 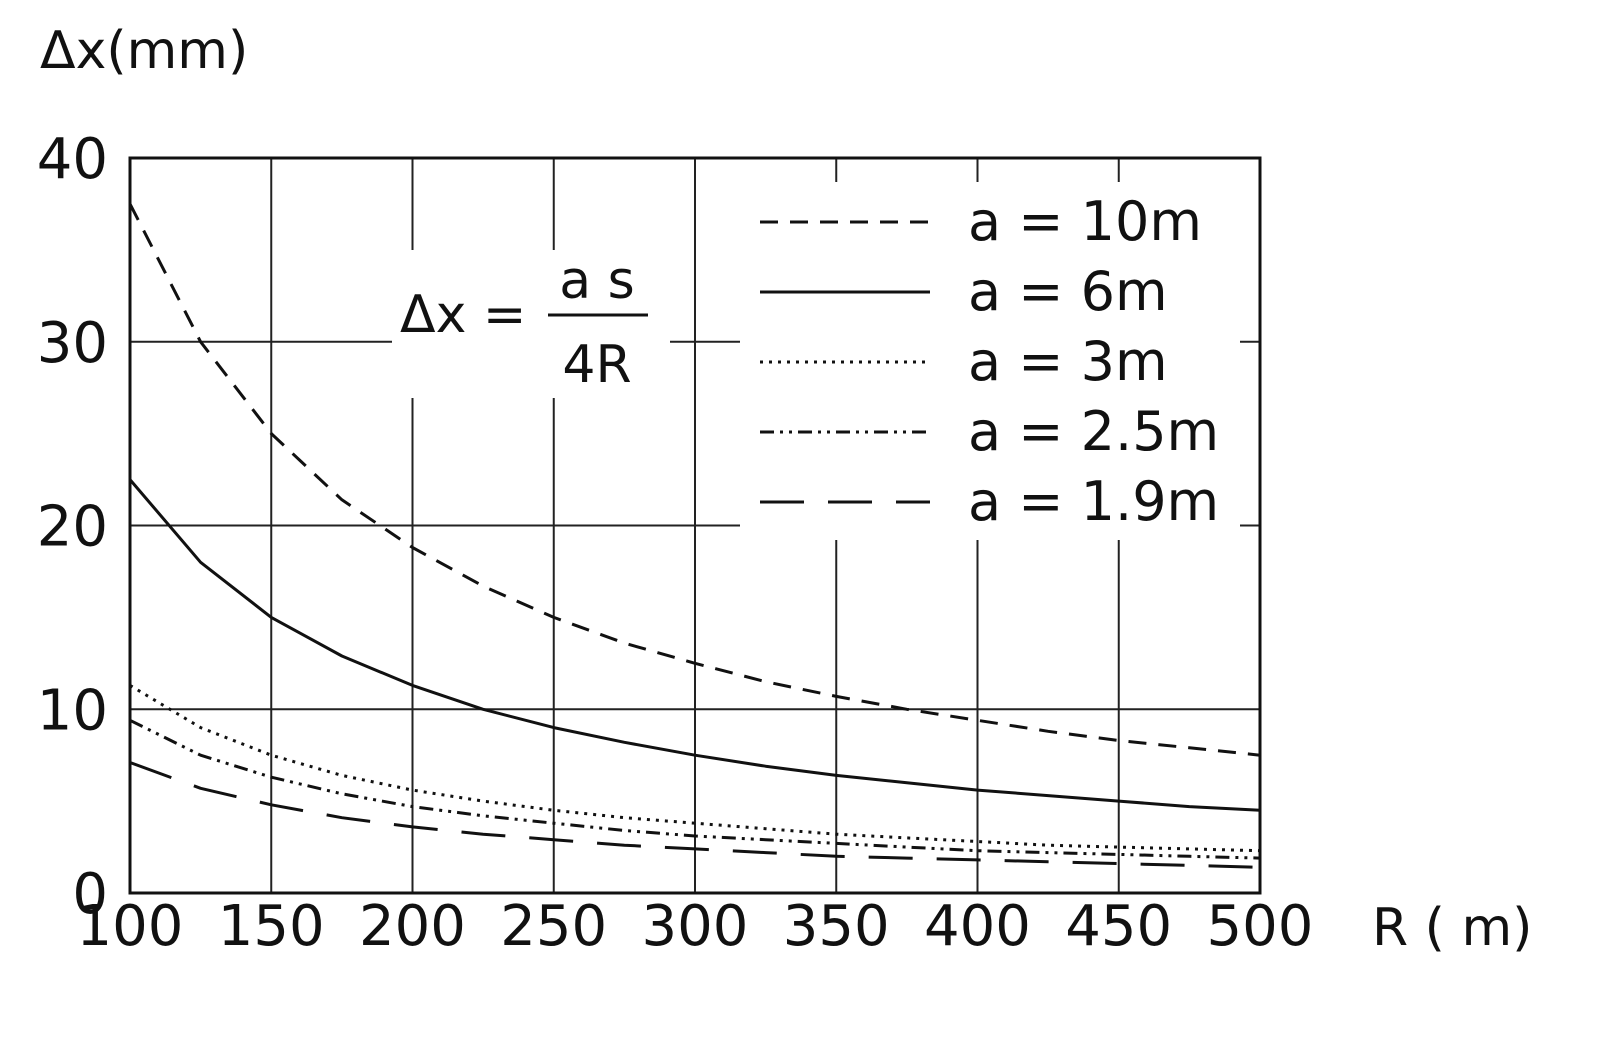 I want to click on y-tick-labels: 0 10 20 30 40, so click(x=72, y=527).